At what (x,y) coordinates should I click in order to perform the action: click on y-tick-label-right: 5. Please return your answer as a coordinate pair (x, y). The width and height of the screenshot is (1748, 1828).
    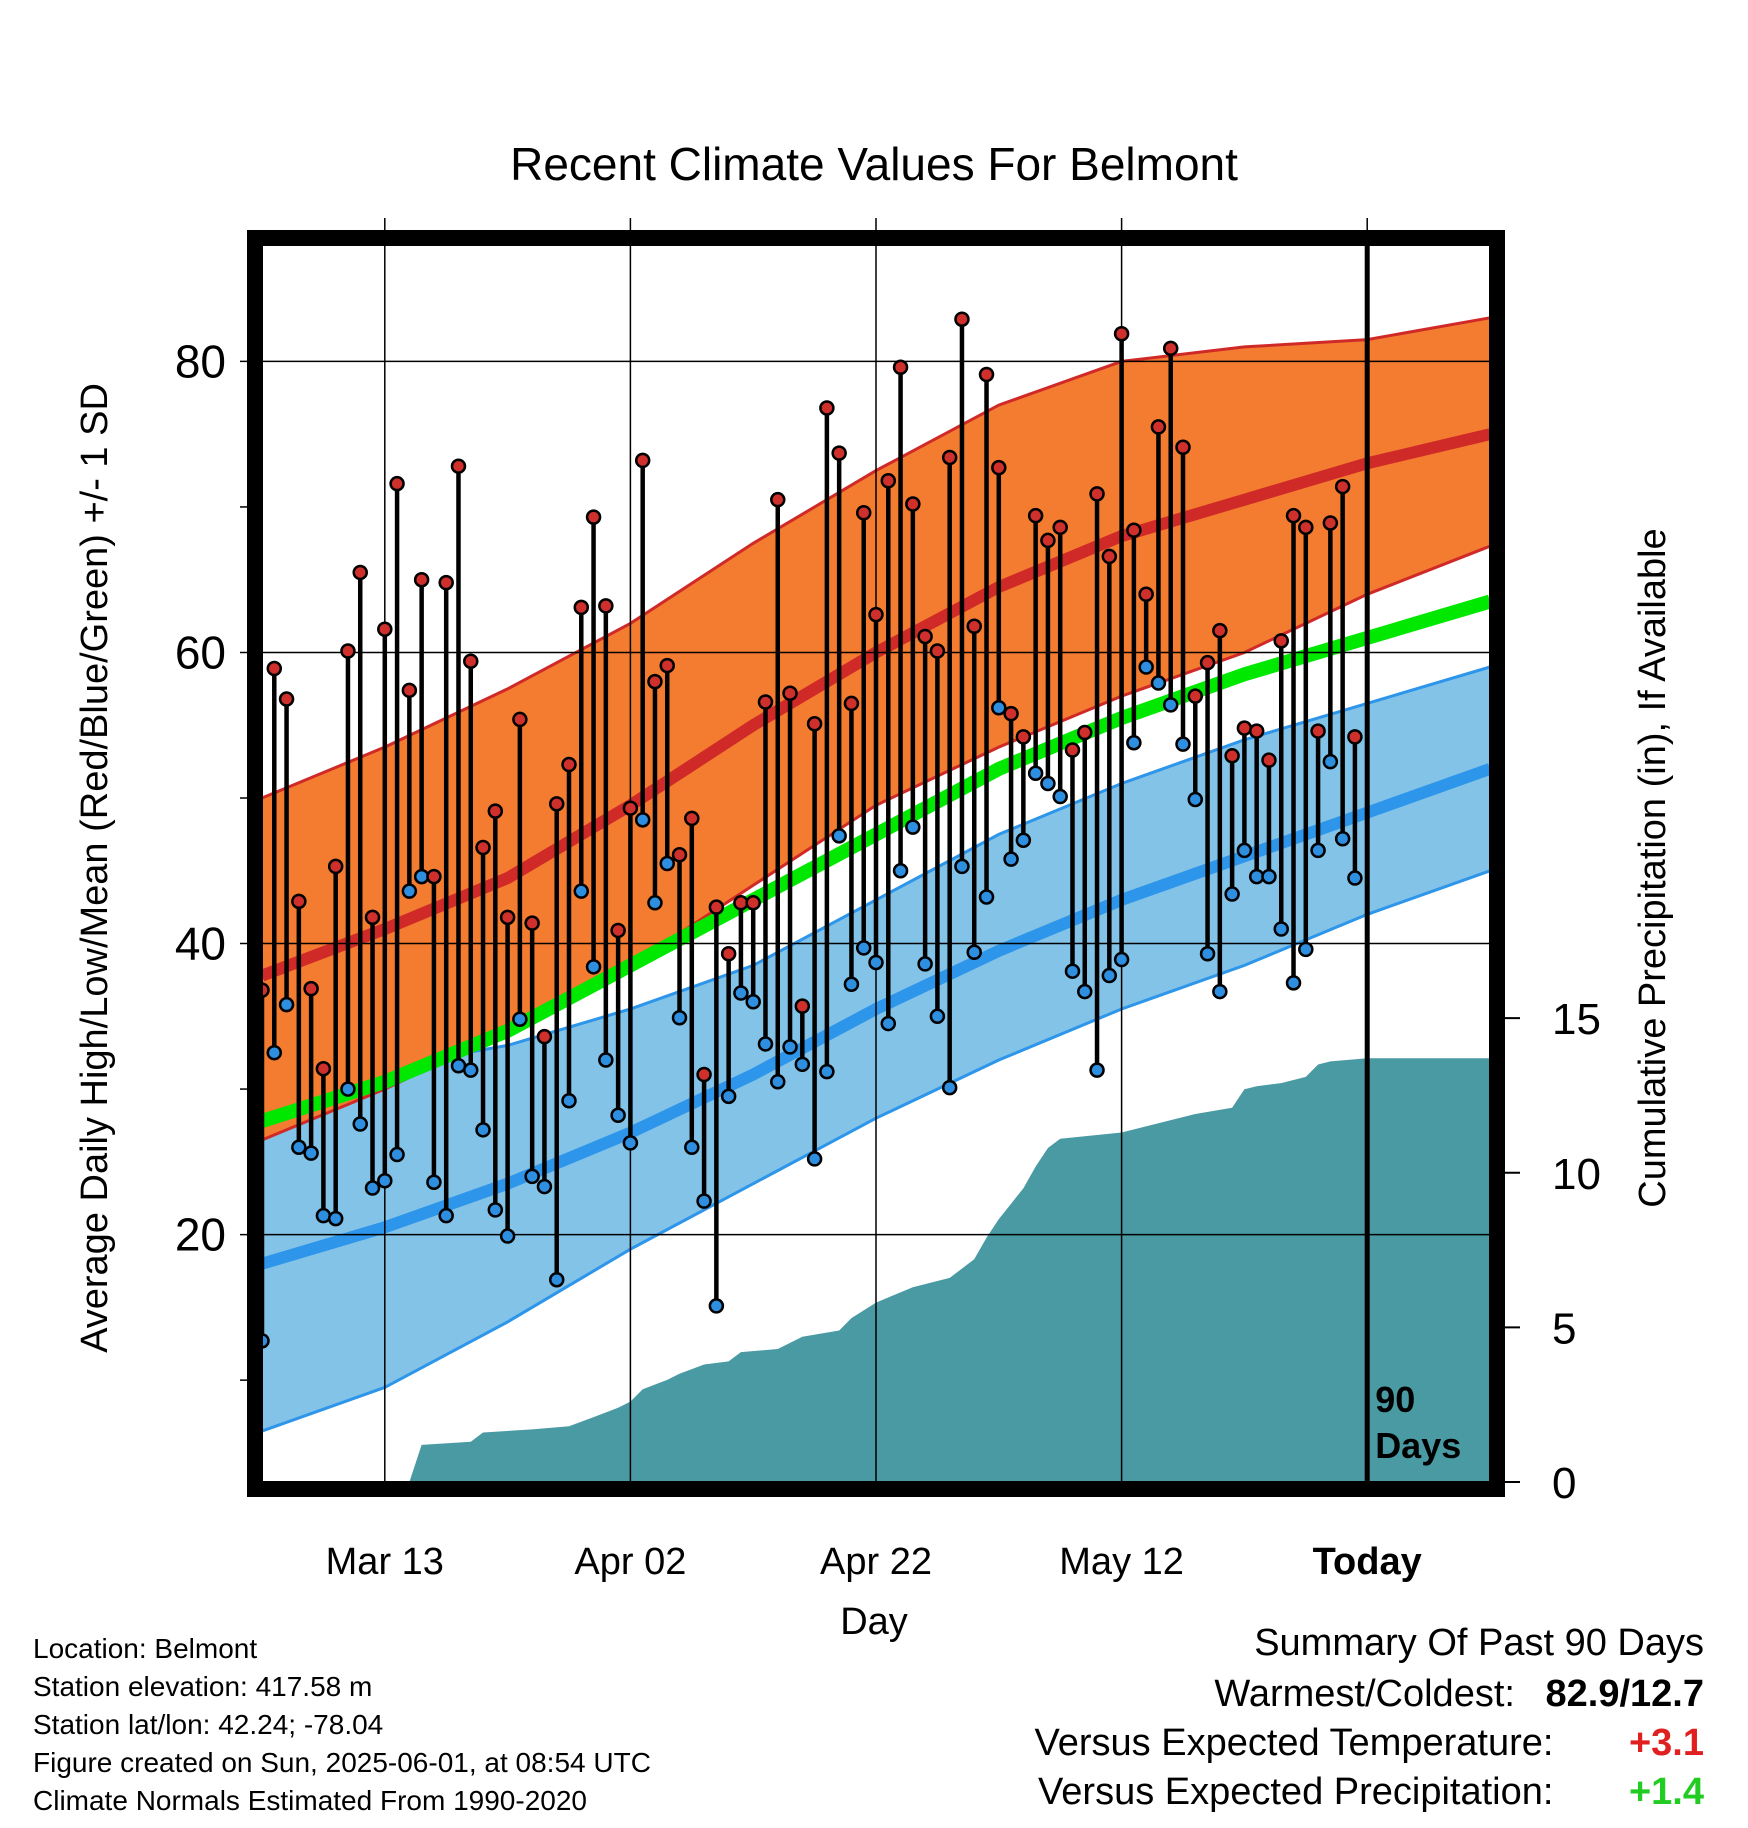
    Looking at the image, I should click on (1564, 1328).